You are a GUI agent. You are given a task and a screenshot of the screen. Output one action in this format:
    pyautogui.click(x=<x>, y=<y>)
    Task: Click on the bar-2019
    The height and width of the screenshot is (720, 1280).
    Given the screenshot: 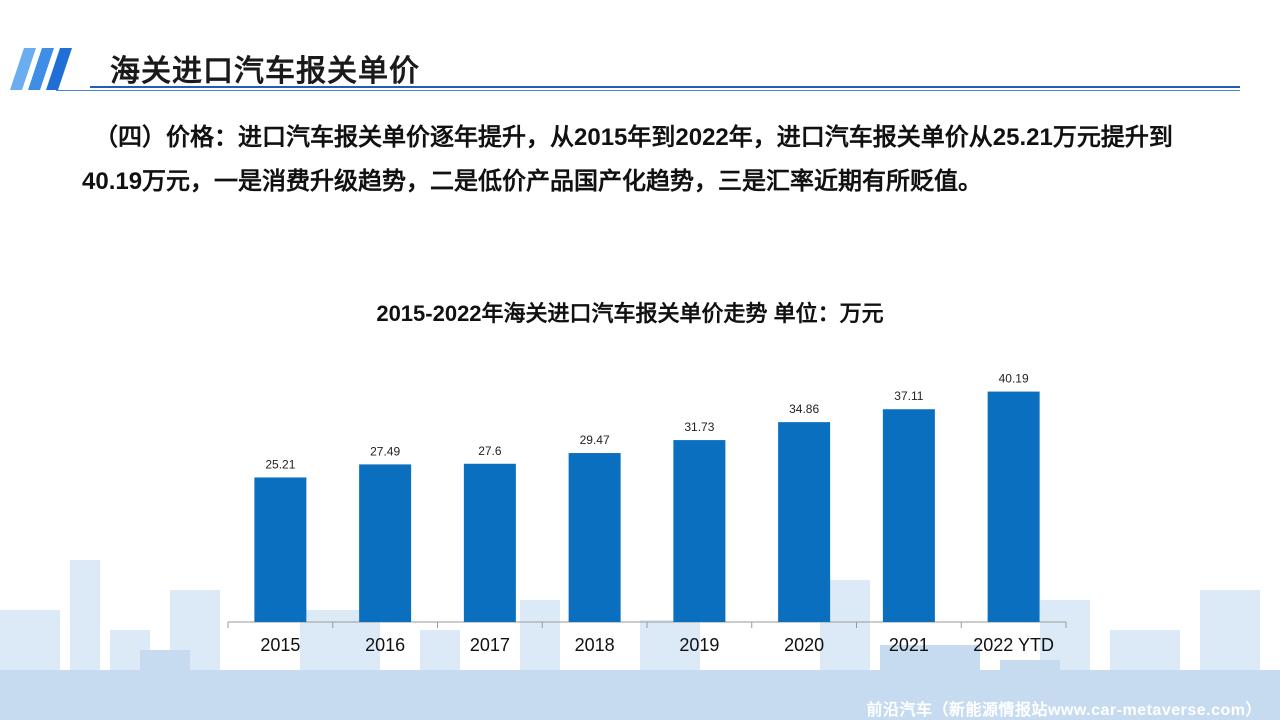 What is the action you would take?
    pyautogui.click(x=699, y=531)
    